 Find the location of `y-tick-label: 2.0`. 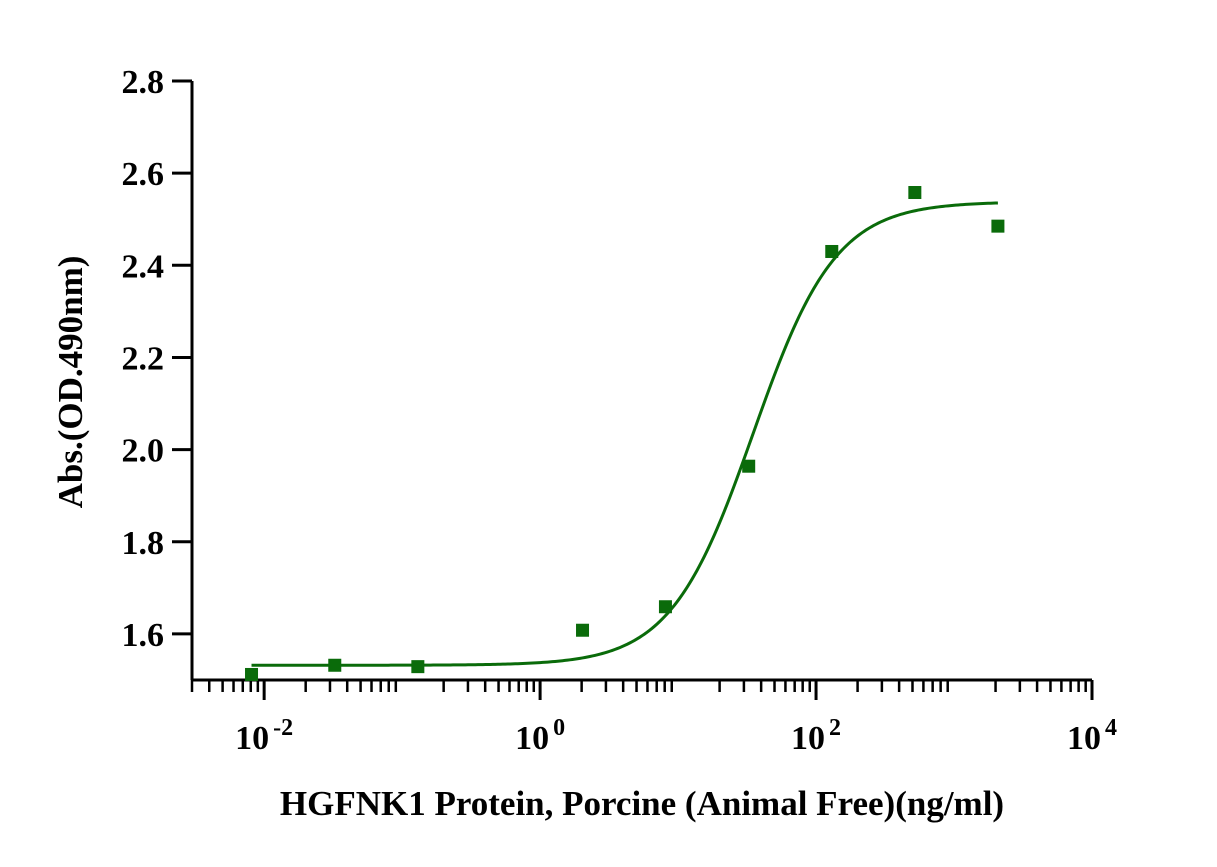

y-tick-label: 2.0 is located at coordinates (143, 451).